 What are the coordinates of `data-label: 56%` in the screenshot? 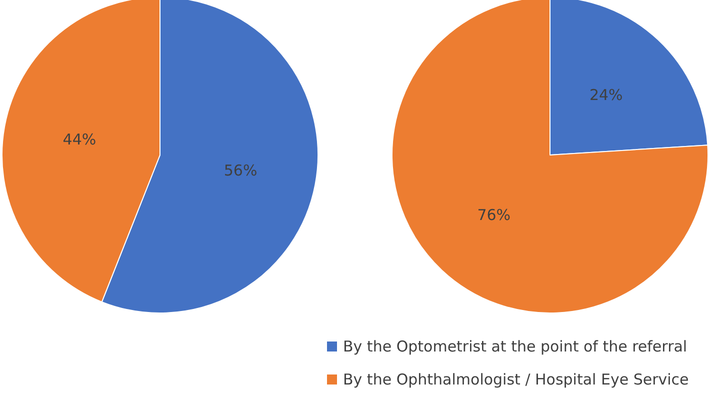 It's located at (241, 170).